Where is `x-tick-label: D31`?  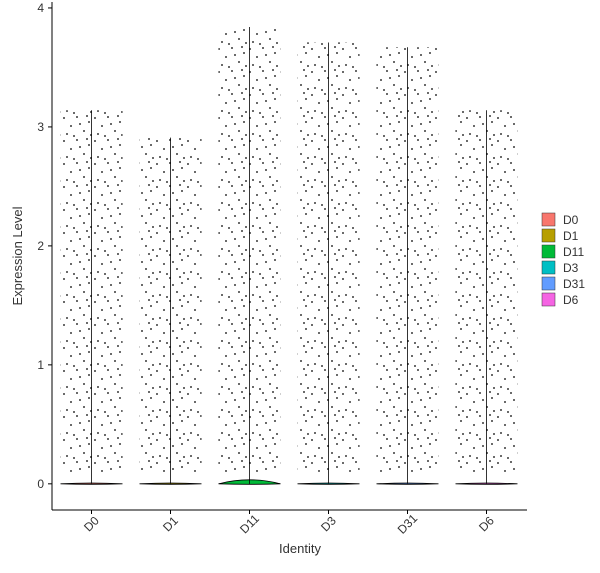
x-tick-label: D31 is located at coordinates (408, 524).